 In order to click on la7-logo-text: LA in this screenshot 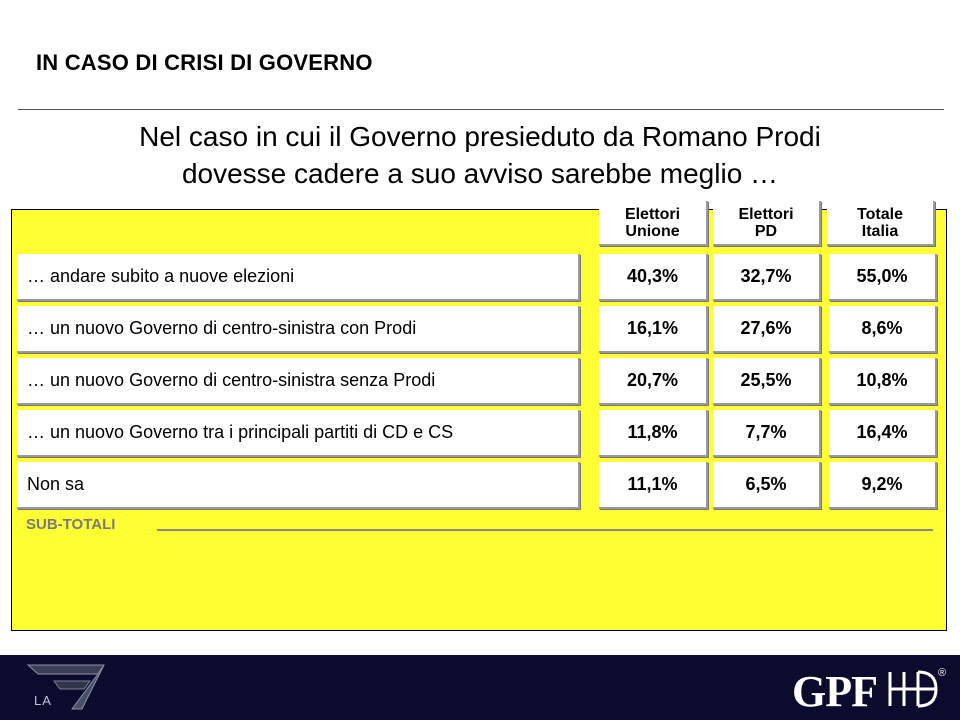, I will do `click(43, 700)`.